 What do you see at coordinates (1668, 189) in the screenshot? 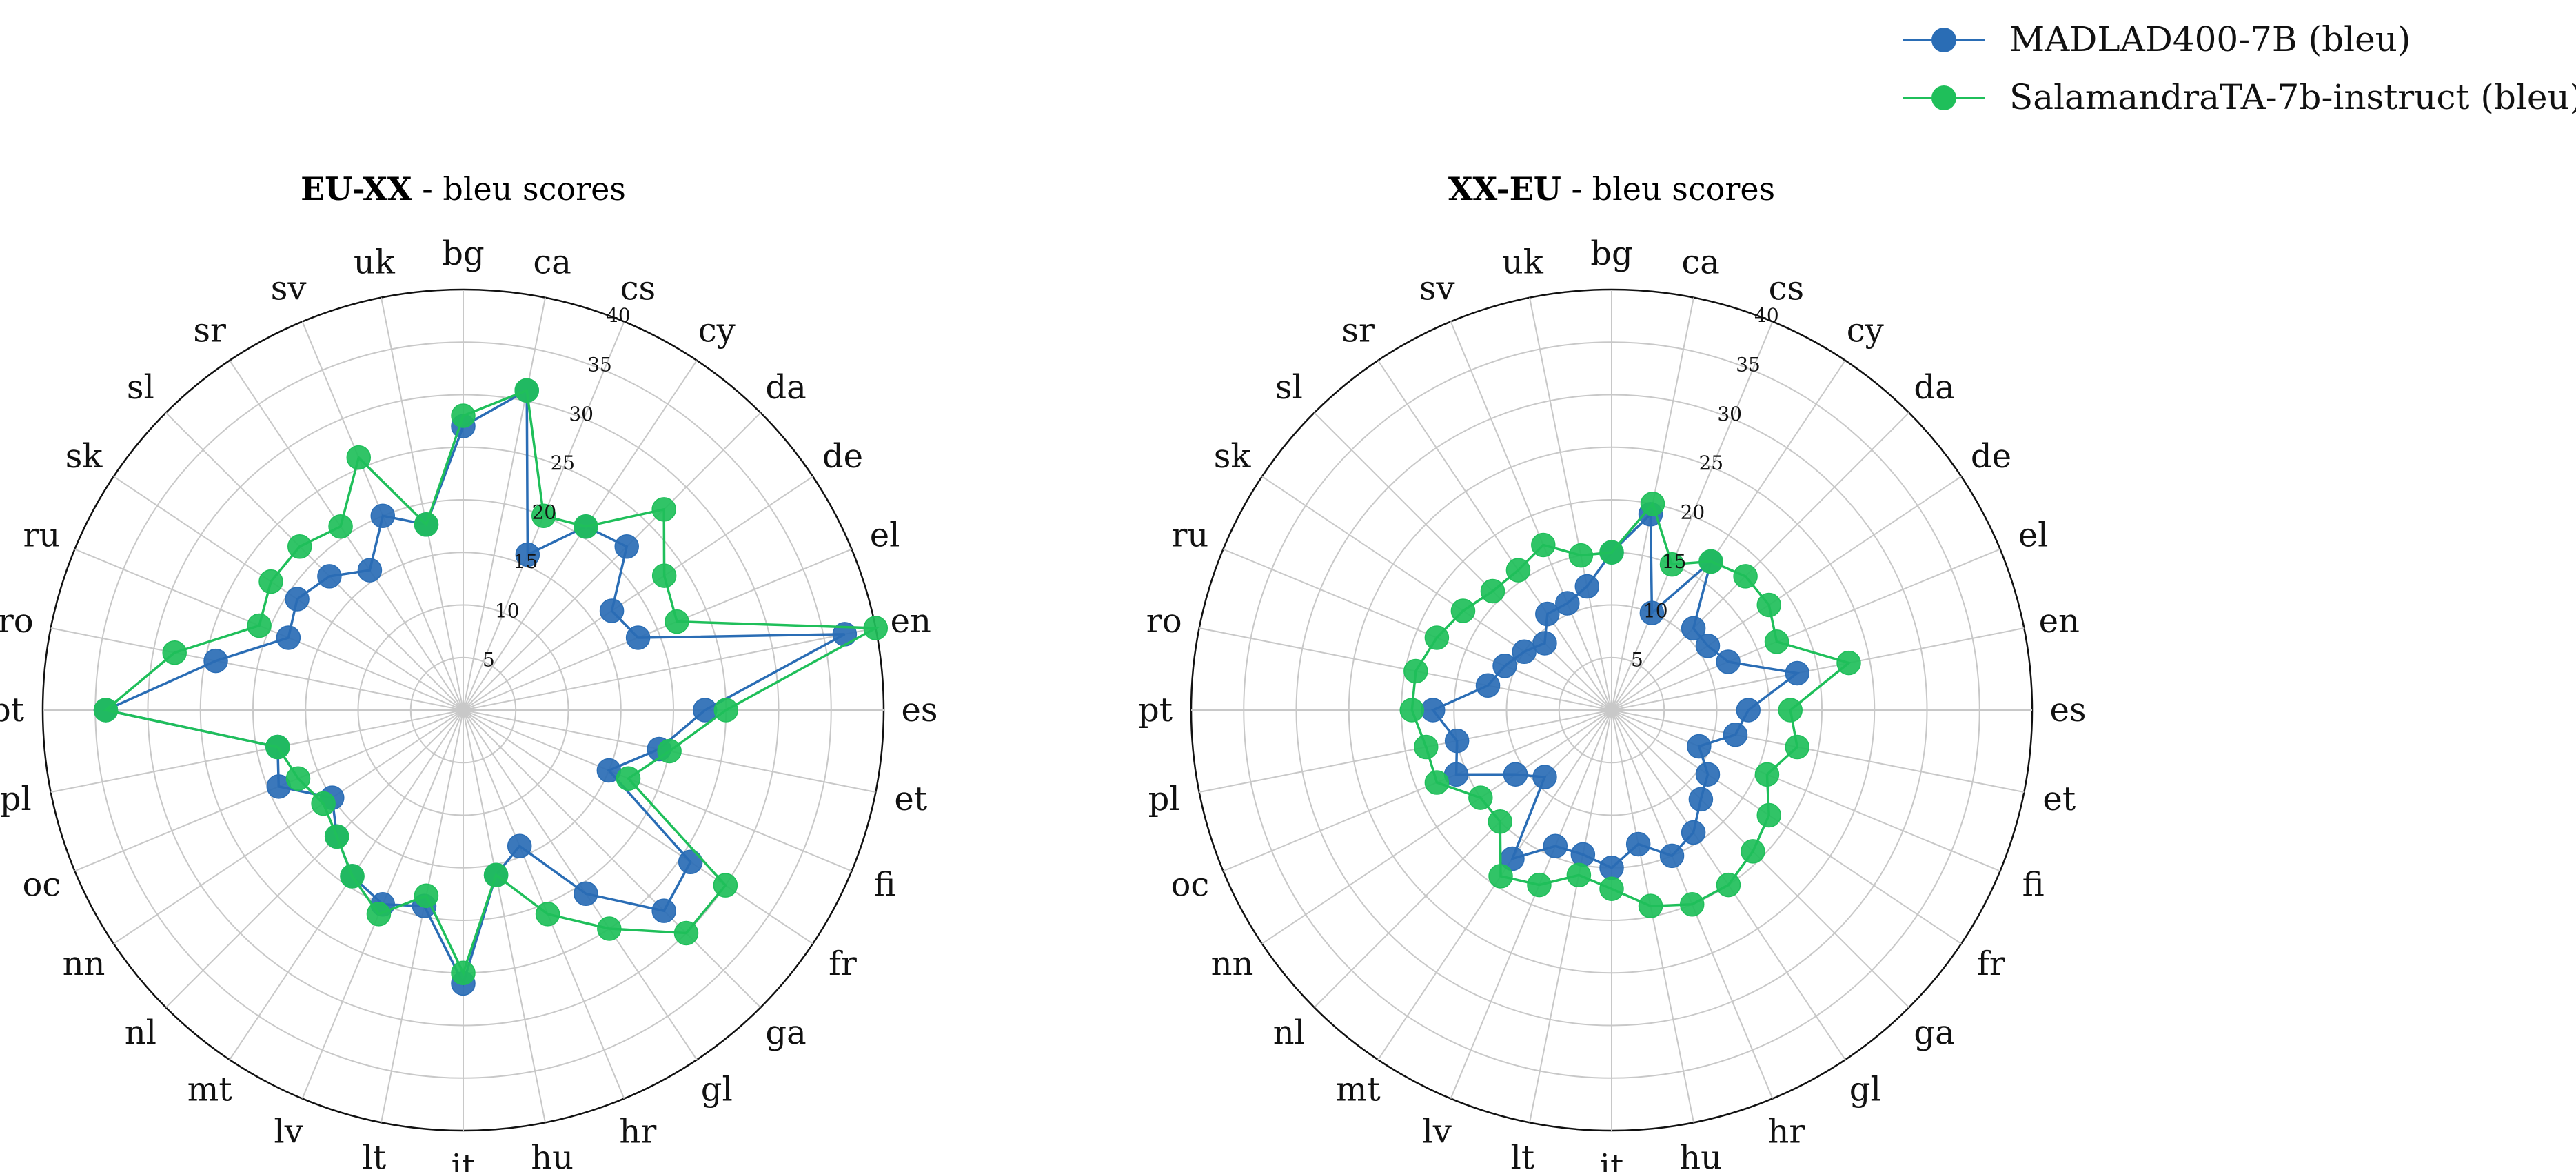
I see `chart-title-rest: - bleu scores` at bounding box center [1668, 189].